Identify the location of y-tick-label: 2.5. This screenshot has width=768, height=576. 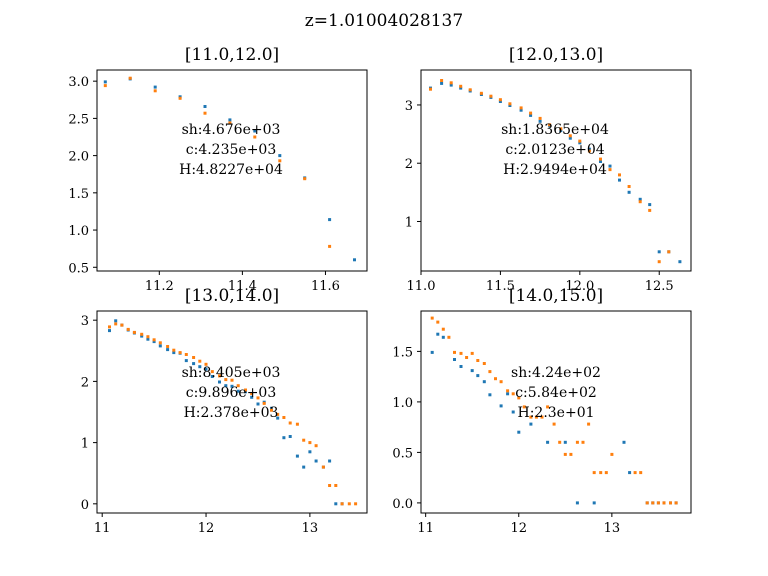
(78, 119).